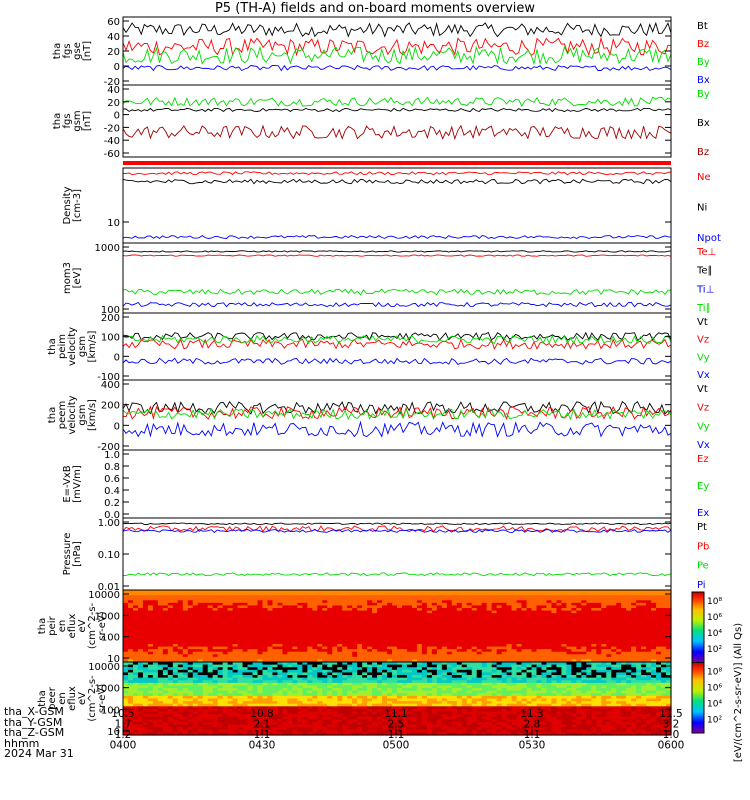 Image resolution: width=750 pixels, height=800 pixels. I want to click on y-axis-label: tha fgs gsm [nT], so click(72, 120).